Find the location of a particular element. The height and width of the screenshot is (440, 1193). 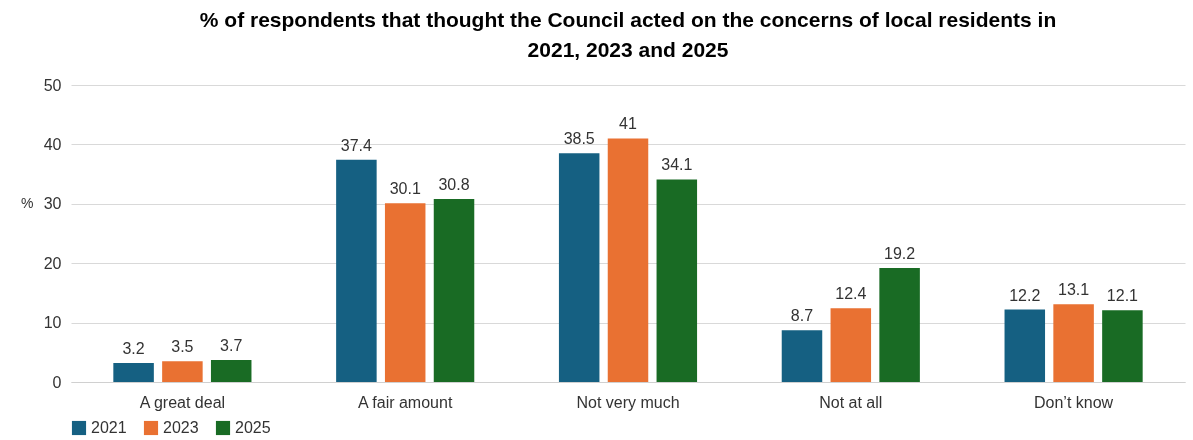

y-tick-label: 40 is located at coordinates (52, 144).